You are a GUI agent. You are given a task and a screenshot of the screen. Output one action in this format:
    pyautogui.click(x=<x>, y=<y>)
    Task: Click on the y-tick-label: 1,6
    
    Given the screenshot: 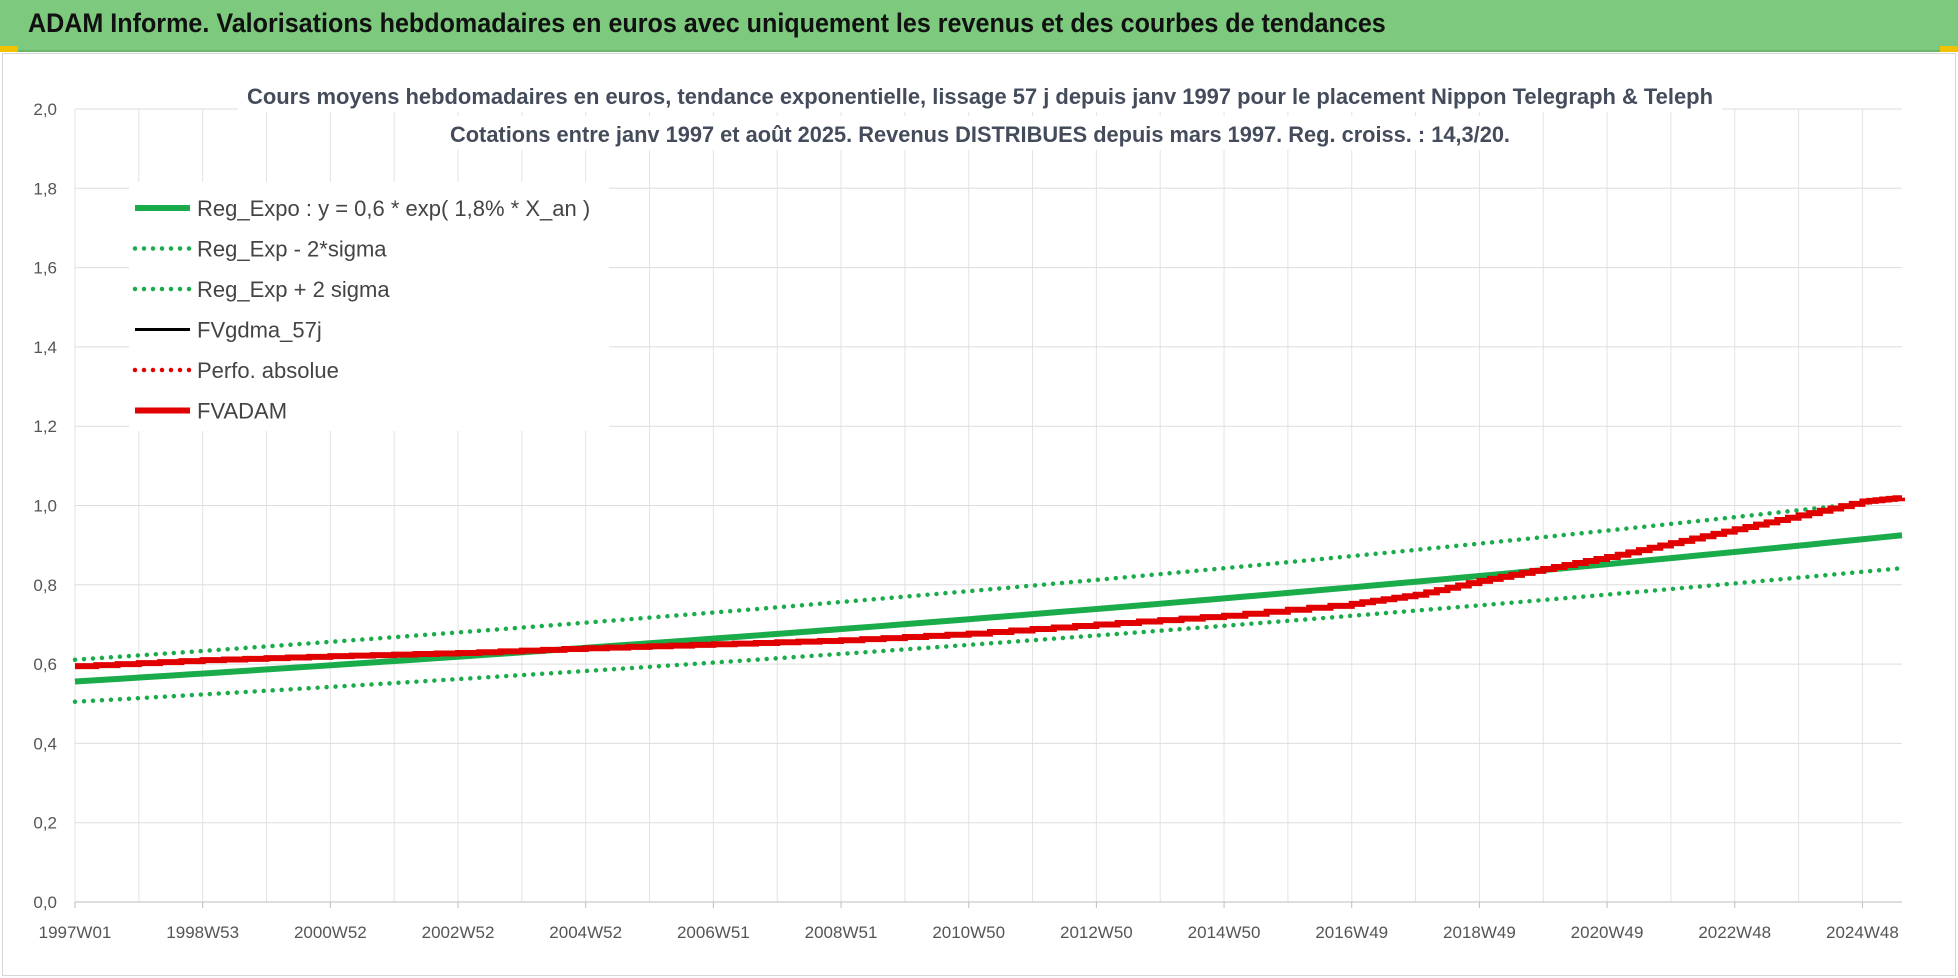 What is the action you would take?
    pyautogui.click(x=45, y=268)
    